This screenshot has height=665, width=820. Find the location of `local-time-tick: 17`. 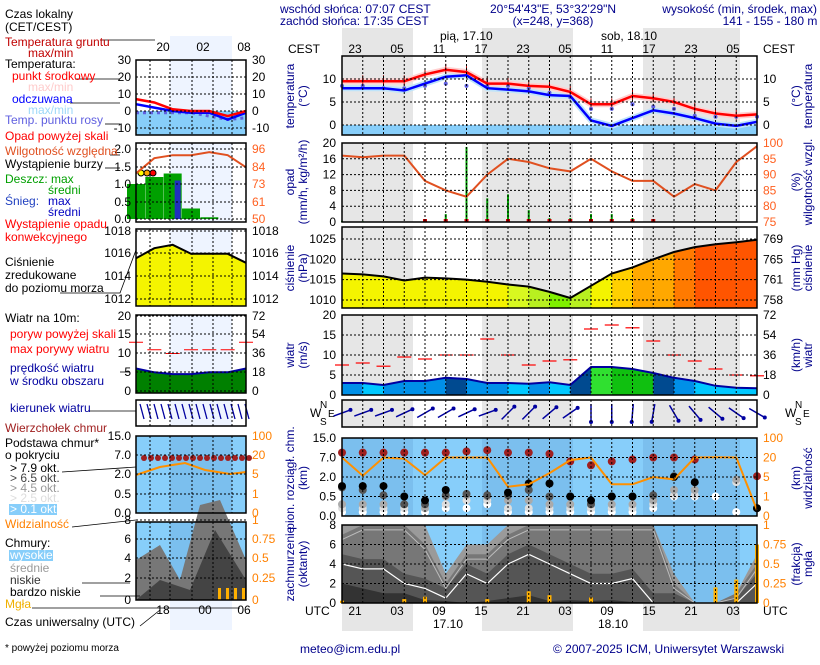

local-time-tick: 17 is located at coordinates (481, 49).